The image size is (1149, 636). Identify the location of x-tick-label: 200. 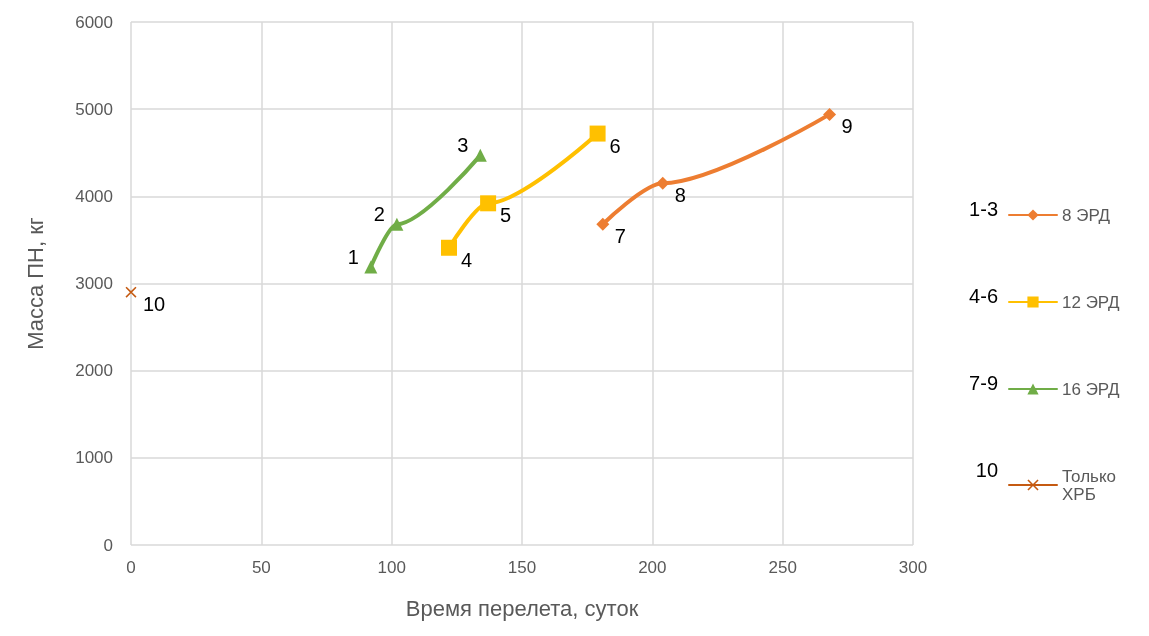
(652, 567).